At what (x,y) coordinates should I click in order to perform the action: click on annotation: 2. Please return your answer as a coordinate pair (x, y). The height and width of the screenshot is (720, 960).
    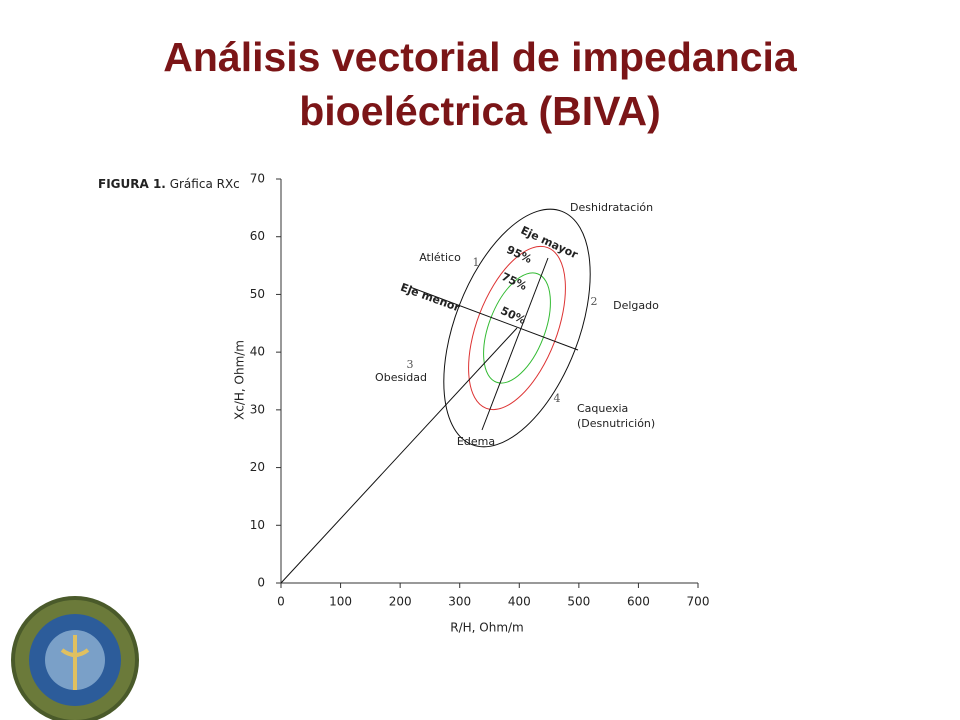
    Looking at the image, I should click on (594, 301).